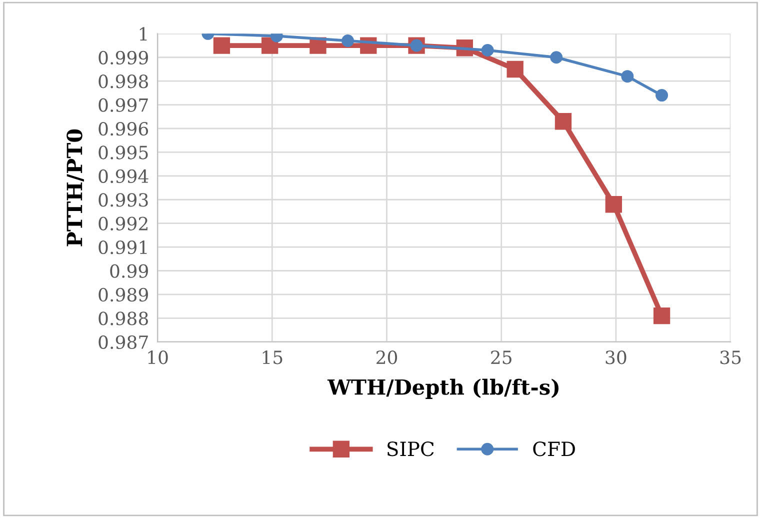 This screenshot has width=761, height=518. What do you see at coordinates (123, 57) in the screenshot?
I see `y-tick-label: 0.999` at bounding box center [123, 57].